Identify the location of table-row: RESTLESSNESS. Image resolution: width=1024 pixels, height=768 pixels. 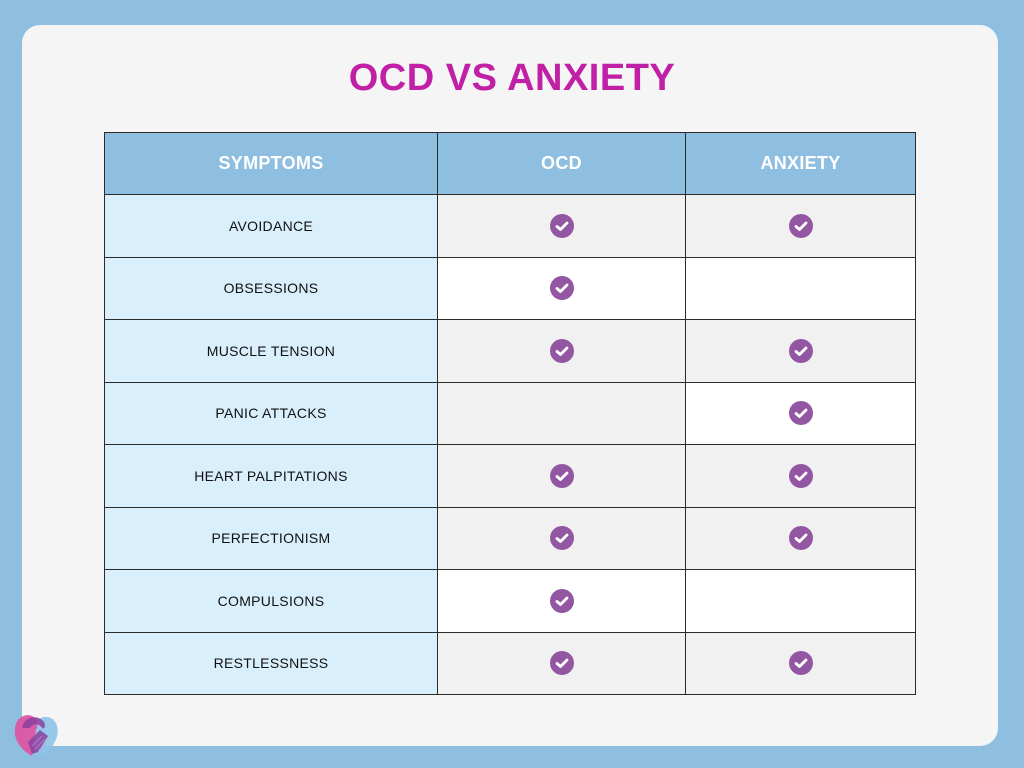
(510, 663).